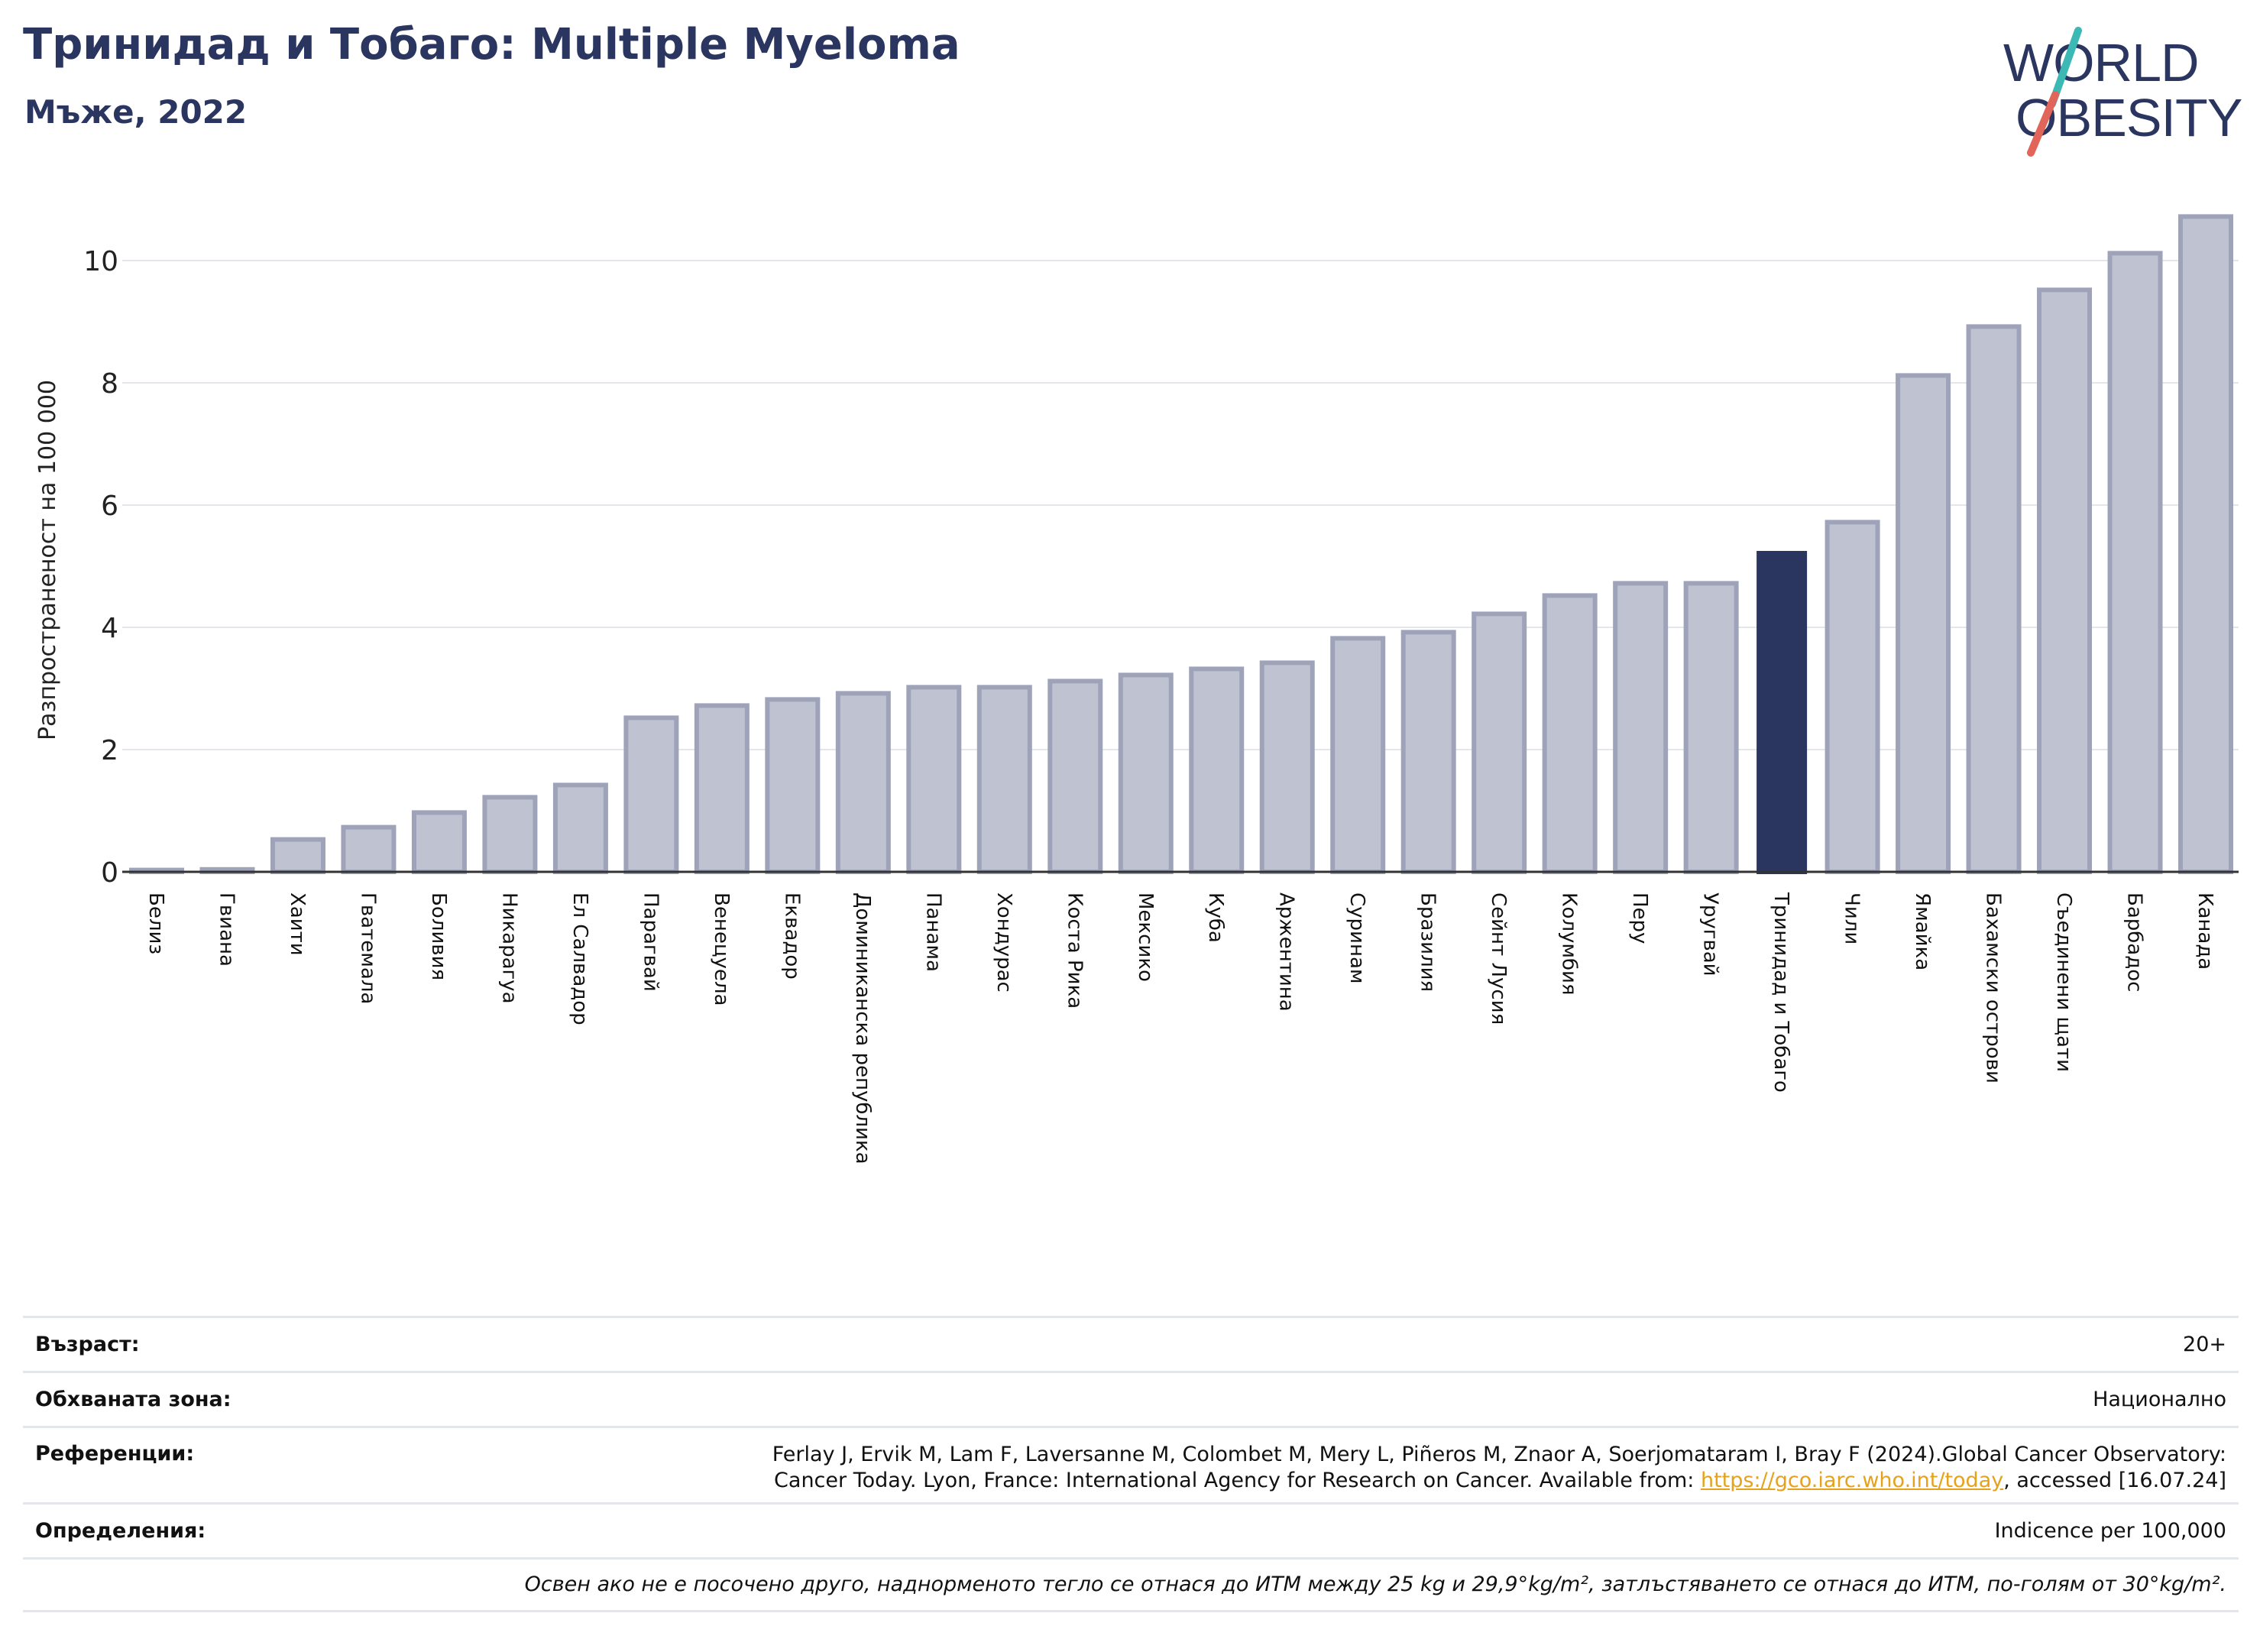  I want to click on definitions-label: Определения:, so click(121, 1531).